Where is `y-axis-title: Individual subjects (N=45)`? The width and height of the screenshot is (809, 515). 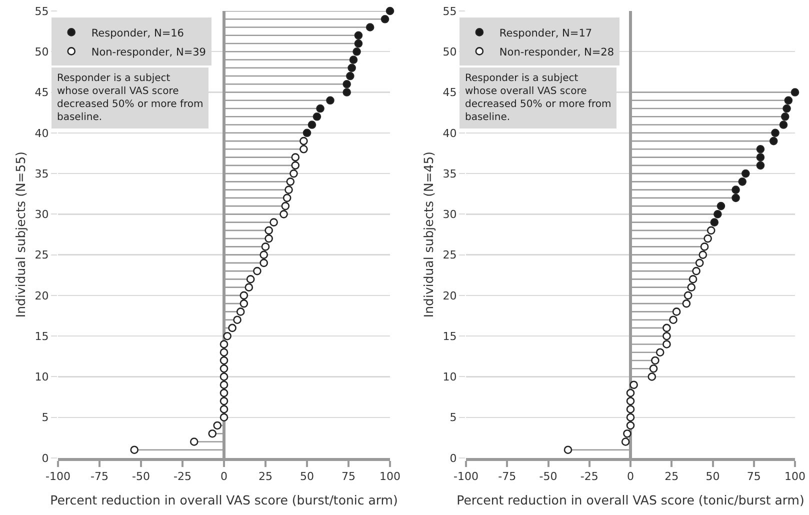 y-axis-title: Individual subjects (N=45) is located at coordinates (428, 234).